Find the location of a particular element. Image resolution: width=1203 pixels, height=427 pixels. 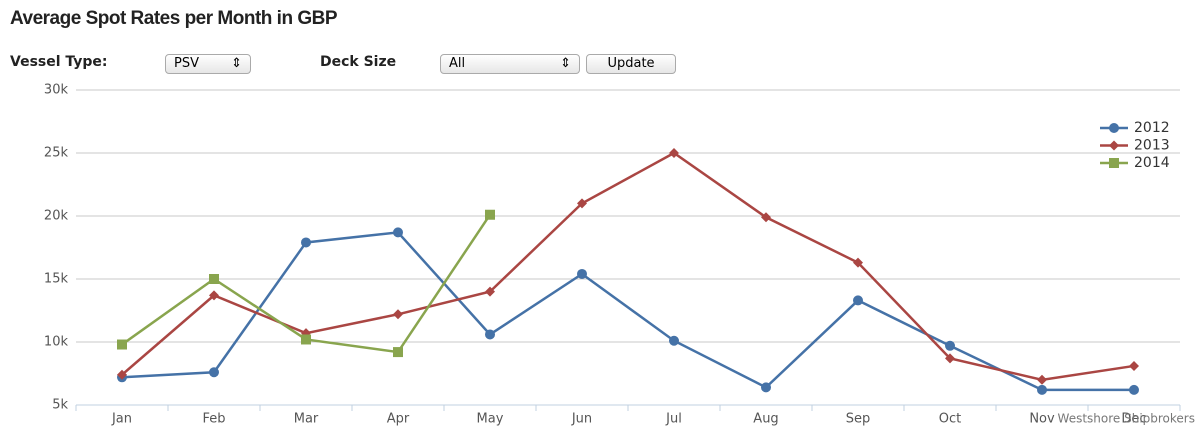

y-tick-label: 15k is located at coordinates (56, 279).